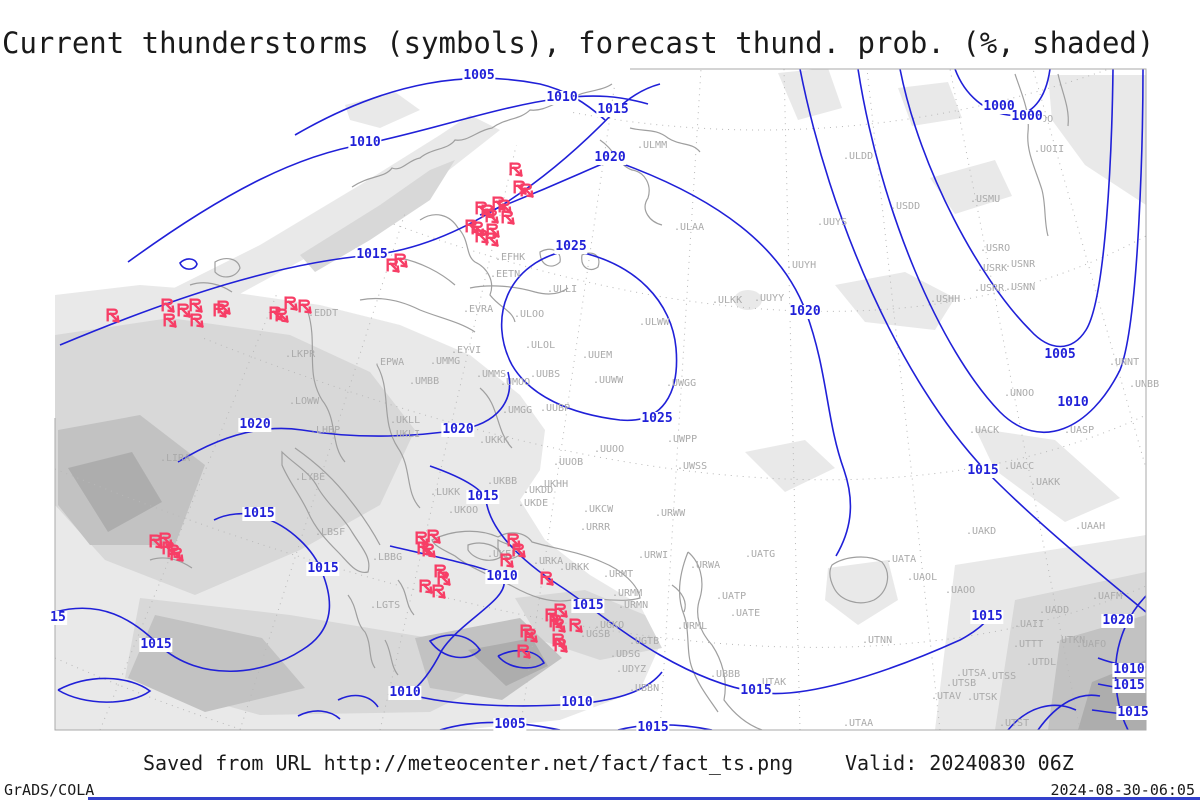 Image resolution: width=1200 pixels, height=800 pixels. I want to click on station-label: .UGSB, so click(595, 634).